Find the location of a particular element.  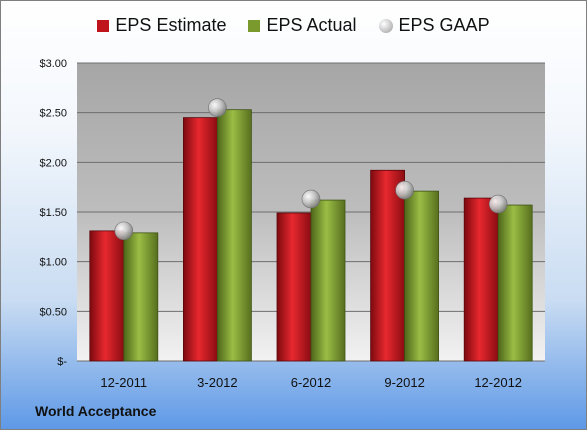

x-tick-label: 6-2012 is located at coordinates (311, 382).